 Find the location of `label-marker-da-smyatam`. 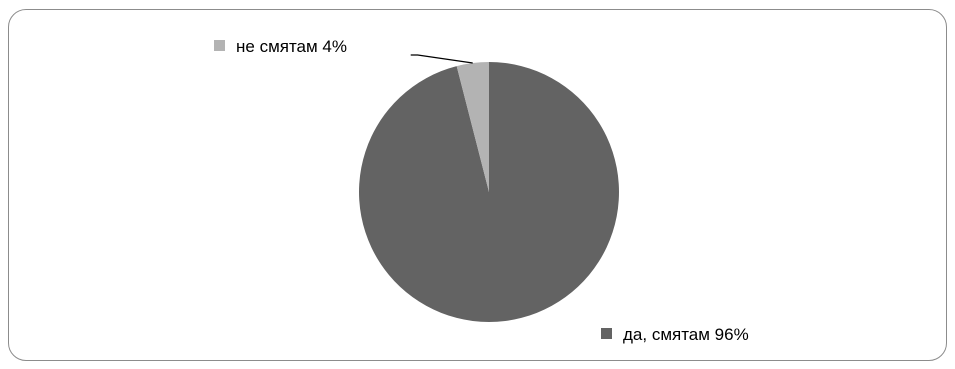

label-marker-da-smyatam is located at coordinates (606, 333).